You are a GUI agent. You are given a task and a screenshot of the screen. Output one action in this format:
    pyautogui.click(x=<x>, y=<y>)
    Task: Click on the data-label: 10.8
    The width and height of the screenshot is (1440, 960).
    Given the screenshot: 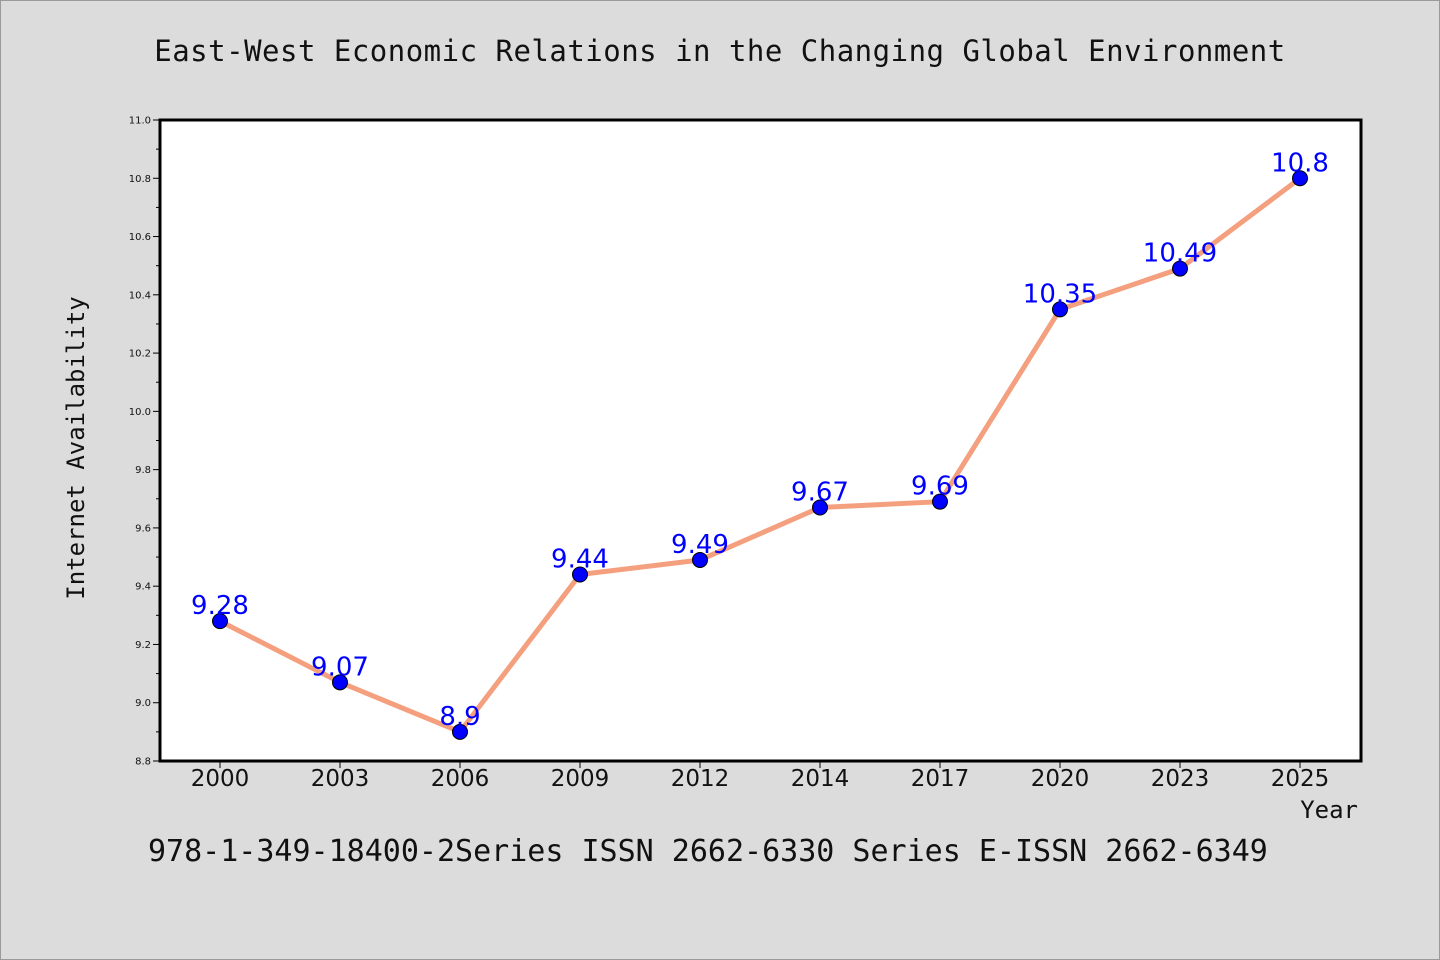 What is the action you would take?
    pyautogui.click(x=1300, y=163)
    